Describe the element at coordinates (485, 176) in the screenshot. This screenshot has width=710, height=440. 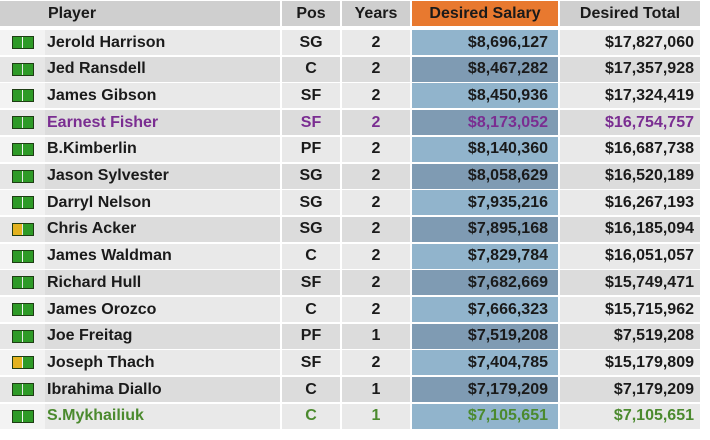
I see `desired-salary: $8,058,629` at that location.